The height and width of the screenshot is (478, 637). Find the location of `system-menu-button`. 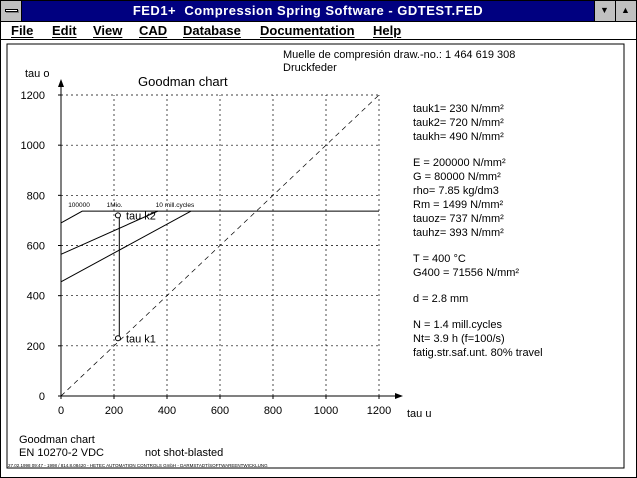

system-menu-button is located at coordinates (11, 11).